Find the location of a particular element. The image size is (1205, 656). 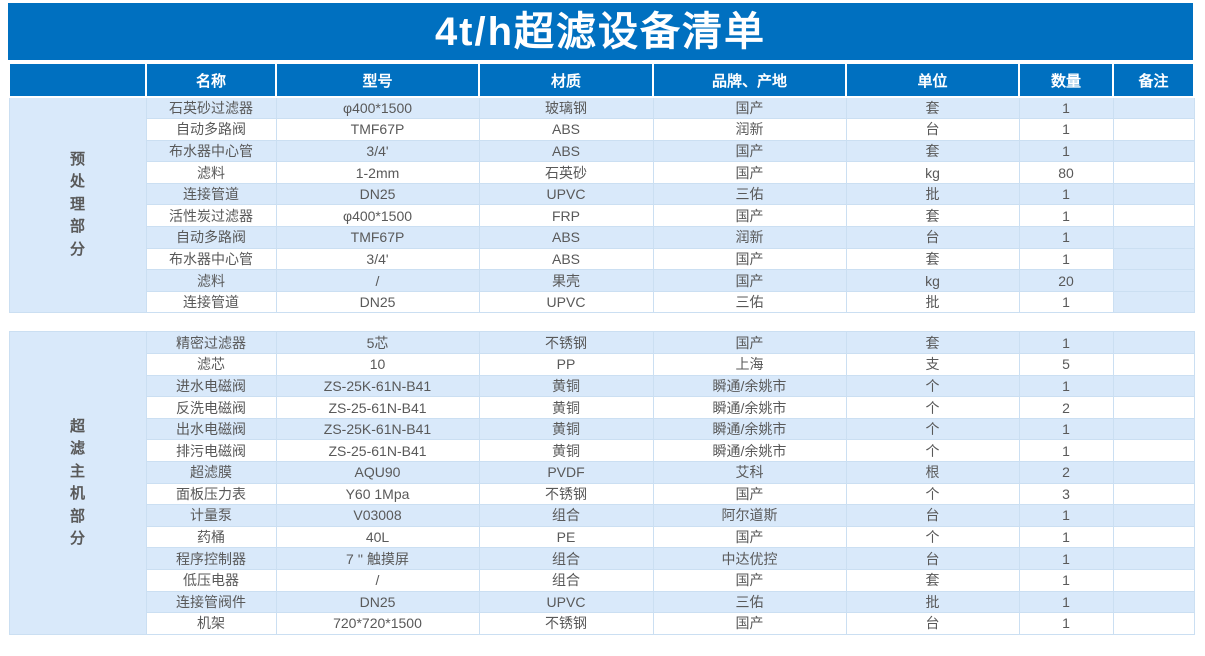

section-gap-cell is located at coordinates (601, 322).